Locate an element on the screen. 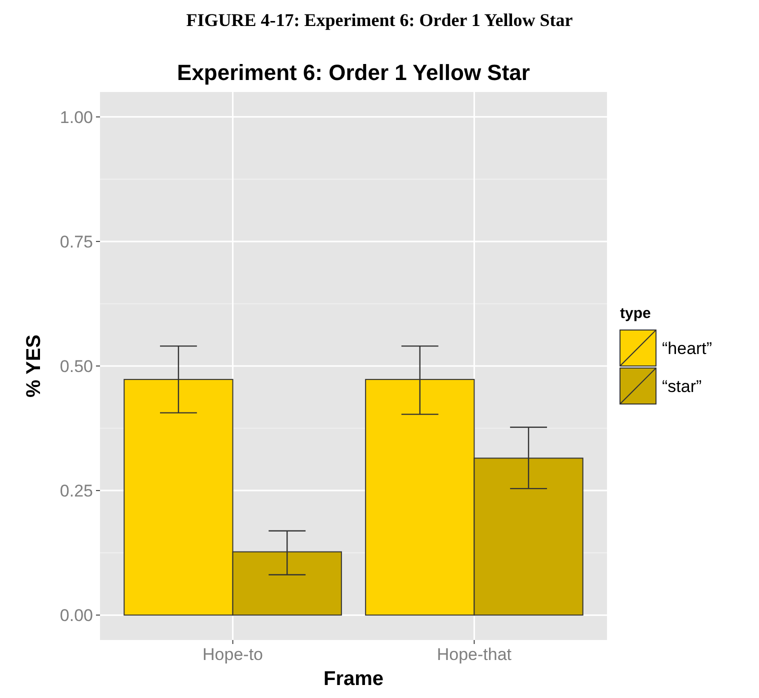  x-tick-label: Hope-to is located at coordinates (233, 654).